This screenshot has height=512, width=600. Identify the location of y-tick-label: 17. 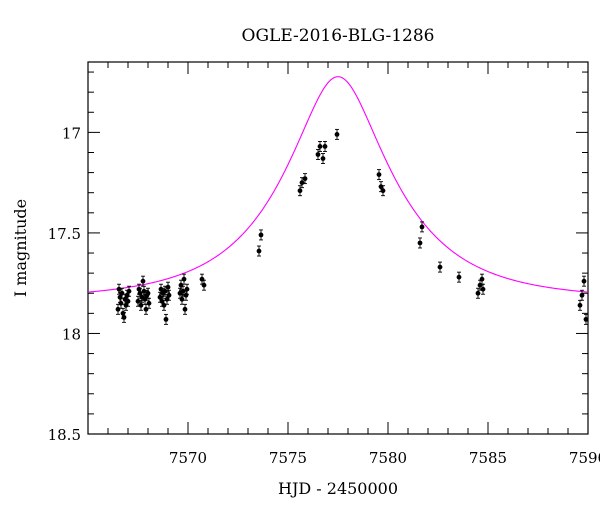
(71, 133).